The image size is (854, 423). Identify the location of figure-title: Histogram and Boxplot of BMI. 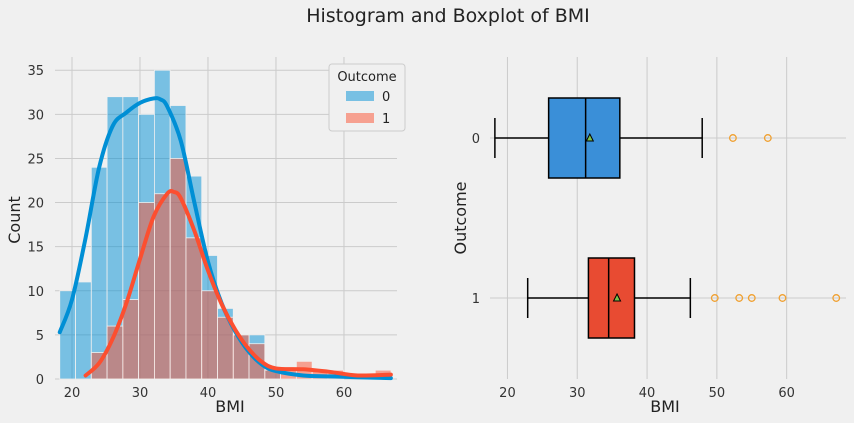
(448, 16).